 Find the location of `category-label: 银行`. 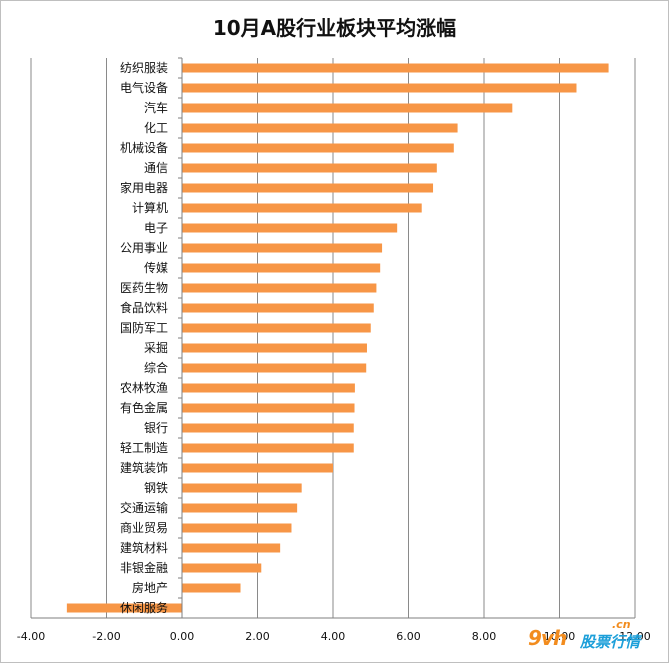

category-label: 银行 is located at coordinates (156, 428).